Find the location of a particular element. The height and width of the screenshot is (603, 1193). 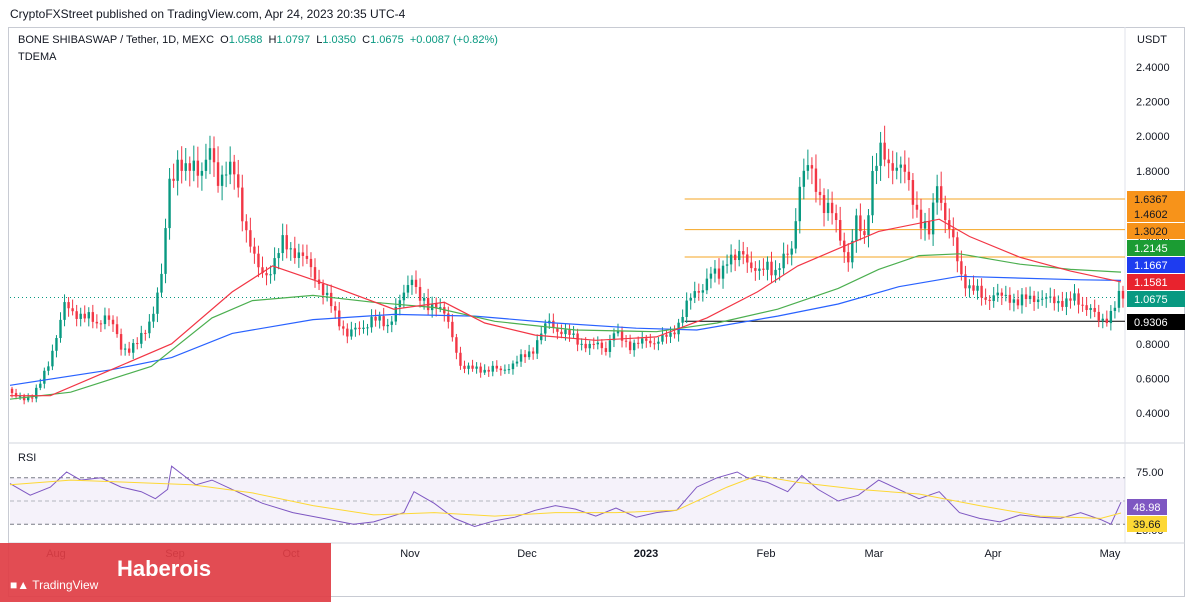

y-tick-label: 2.2000 is located at coordinates (1153, 103).